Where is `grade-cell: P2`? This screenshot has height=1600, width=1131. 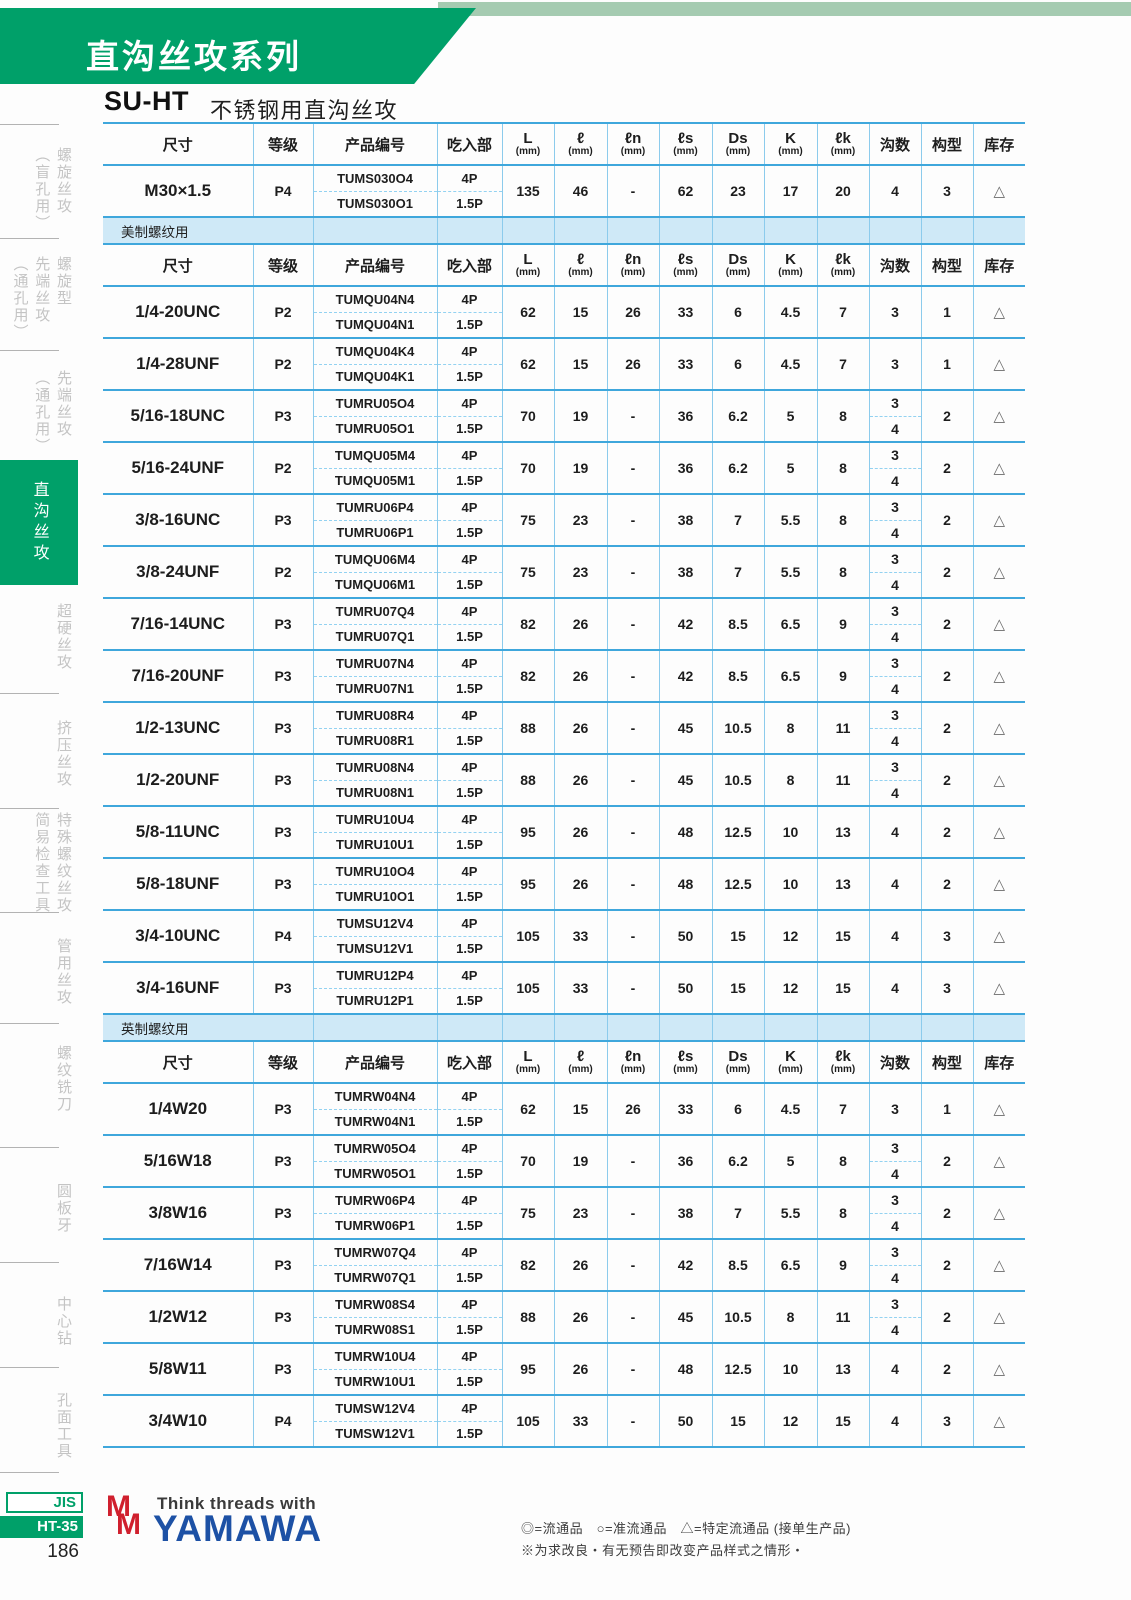 grade-cell: P2 is located at coordinates (282, 311).